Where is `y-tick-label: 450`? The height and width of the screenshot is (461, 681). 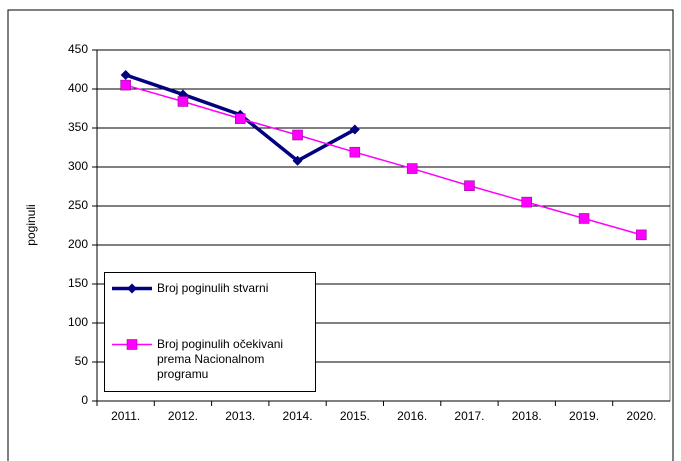 y-tick-label: 450 is located at coordinates (78, 49).